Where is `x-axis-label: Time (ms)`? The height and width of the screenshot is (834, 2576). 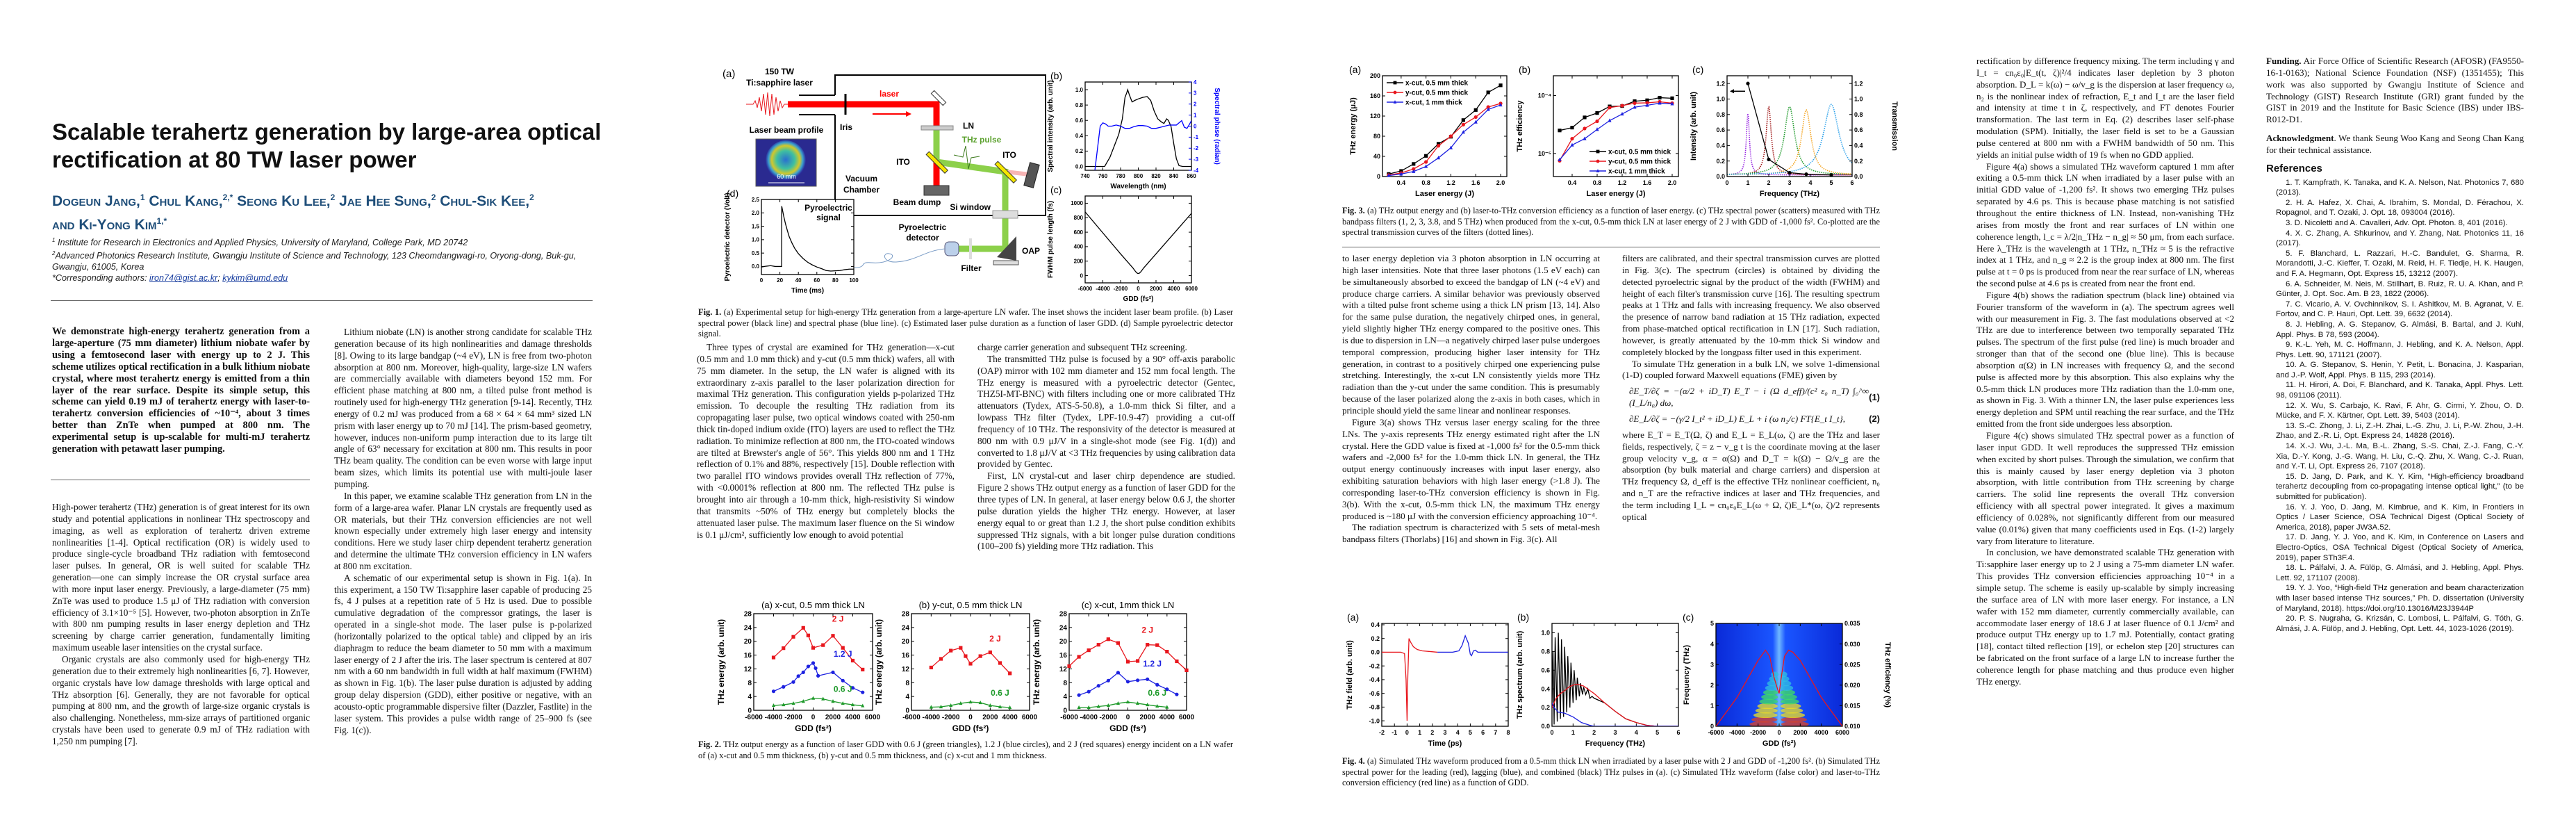 x-axis-label: Time (ms) is located at coordinates (808, 291).